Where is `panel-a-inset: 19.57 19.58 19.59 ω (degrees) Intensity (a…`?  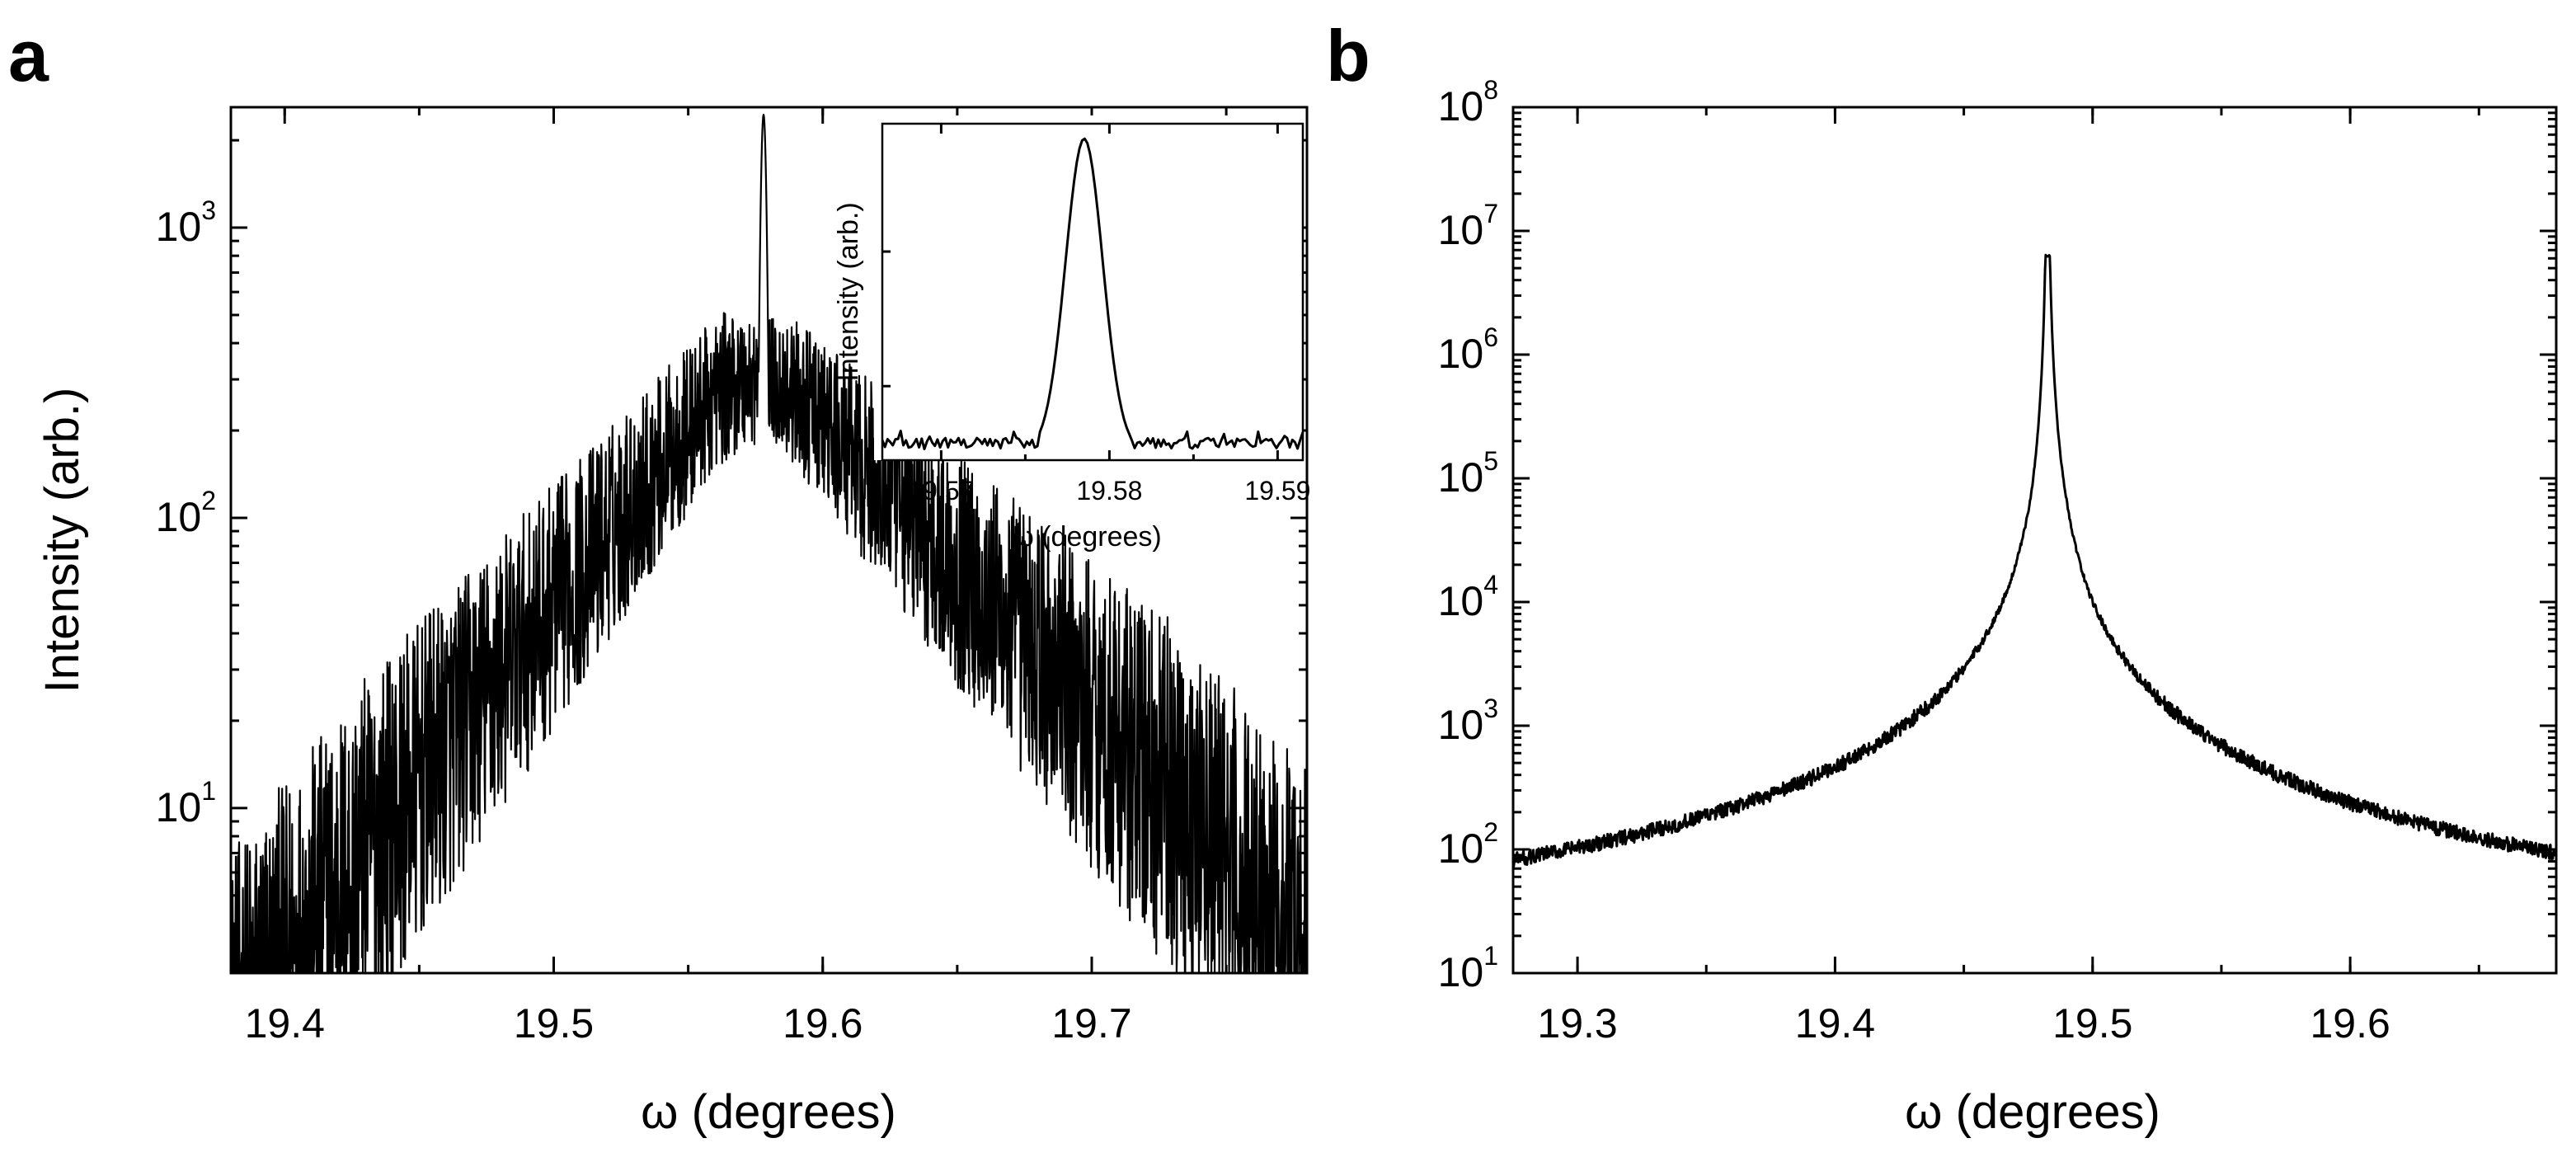
panel-a-inset: 19.57 19.58 19.59 ω (degrees) Intensity (a… is located at coordinates (1071, 334).